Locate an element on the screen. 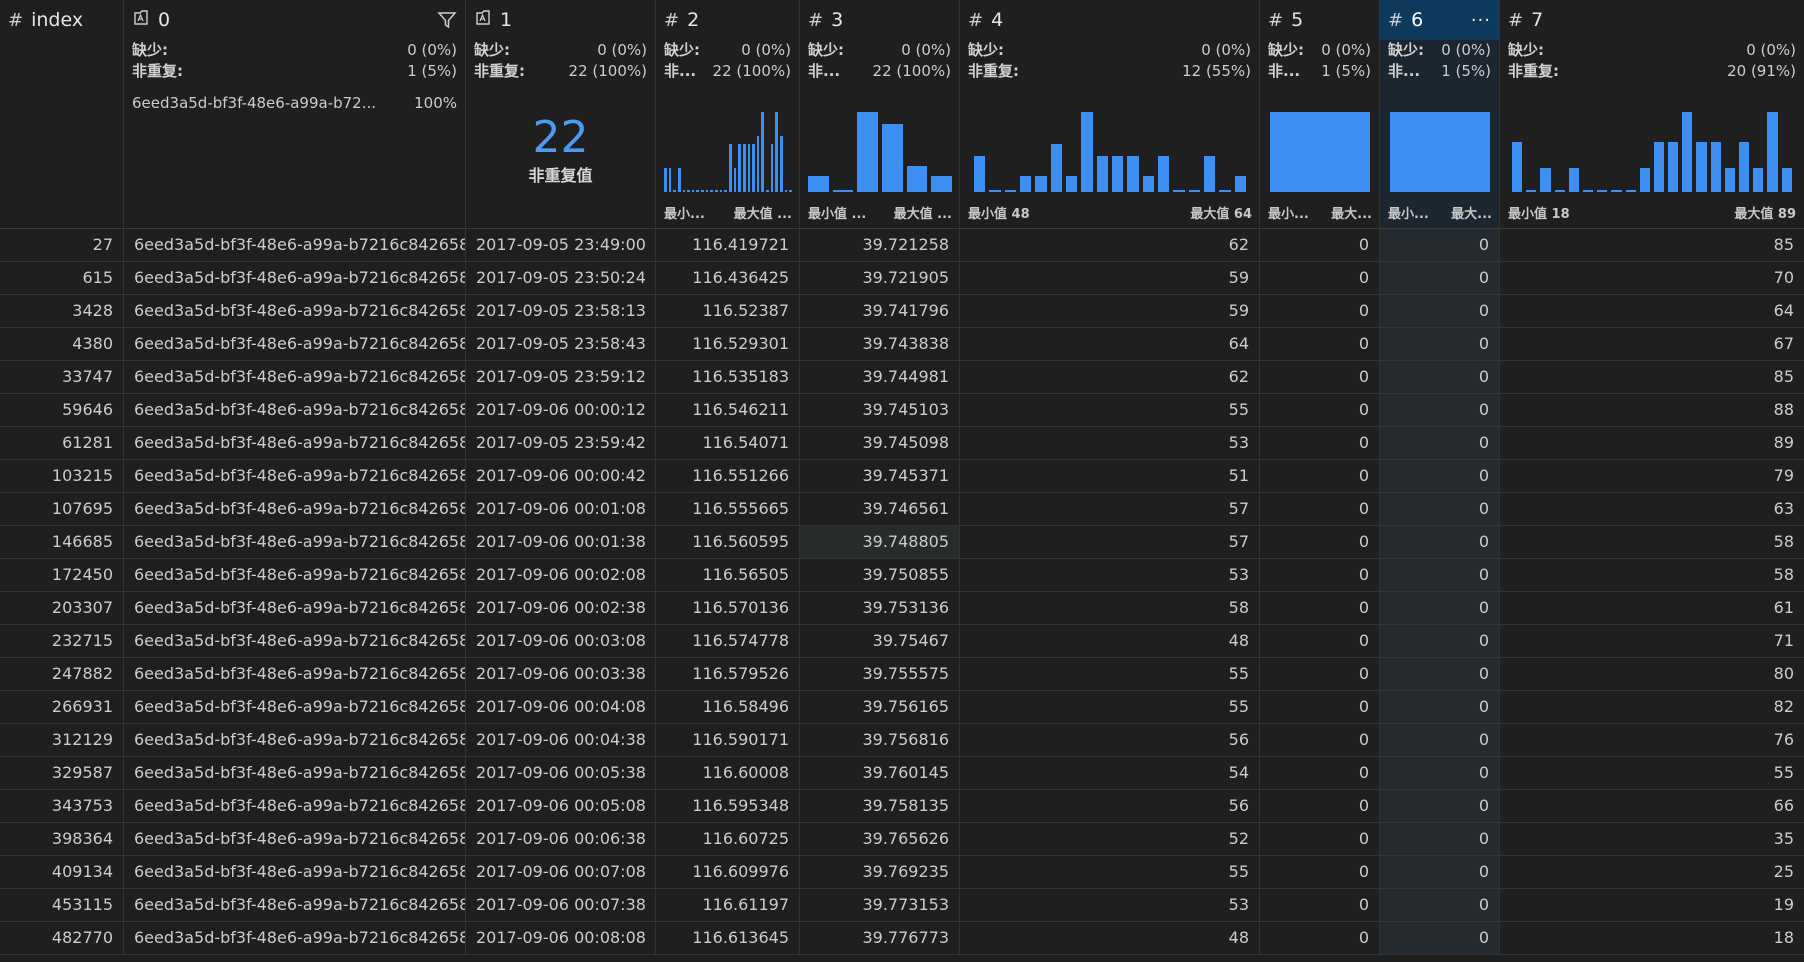  table-cell: 57 is located at coordinates (1110, 542).